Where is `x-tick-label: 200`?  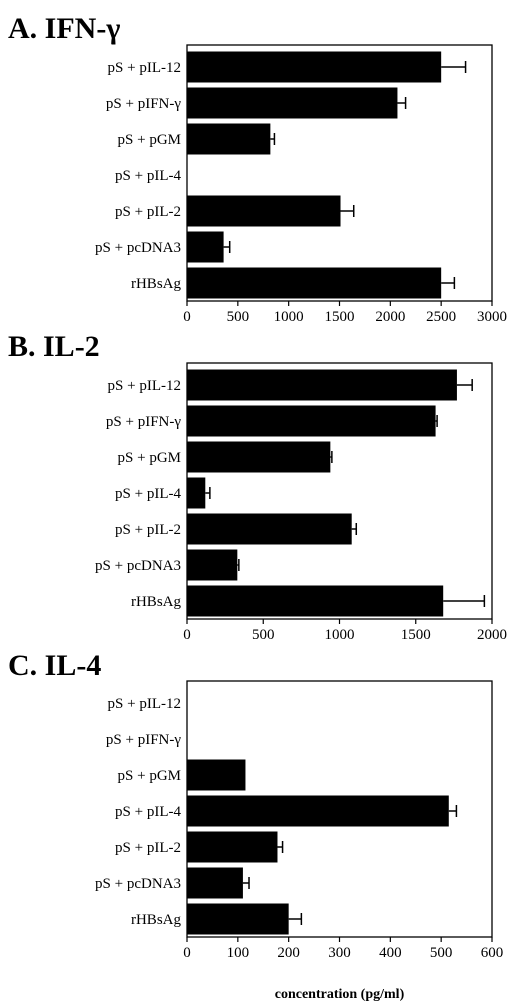 x-tick-label: 200 is located at coordinates (288, 953).